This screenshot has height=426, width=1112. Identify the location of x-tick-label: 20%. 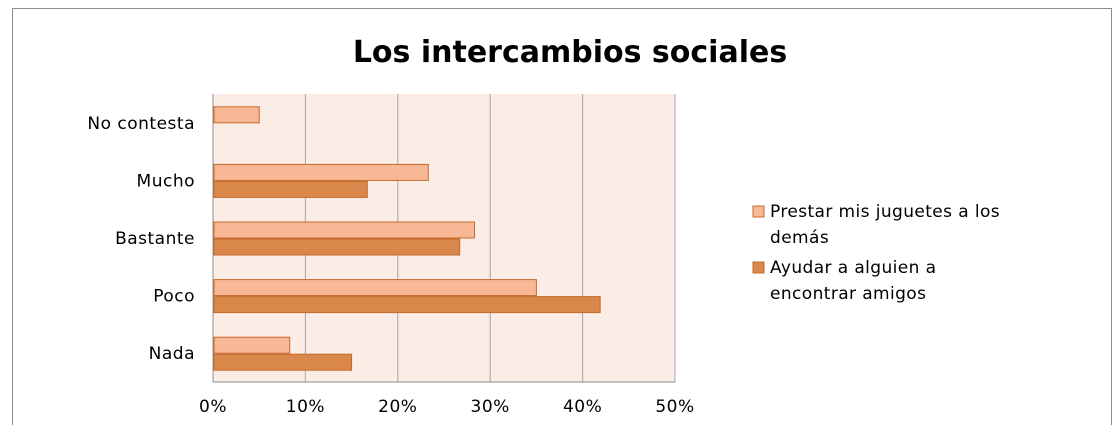
(397, 407).